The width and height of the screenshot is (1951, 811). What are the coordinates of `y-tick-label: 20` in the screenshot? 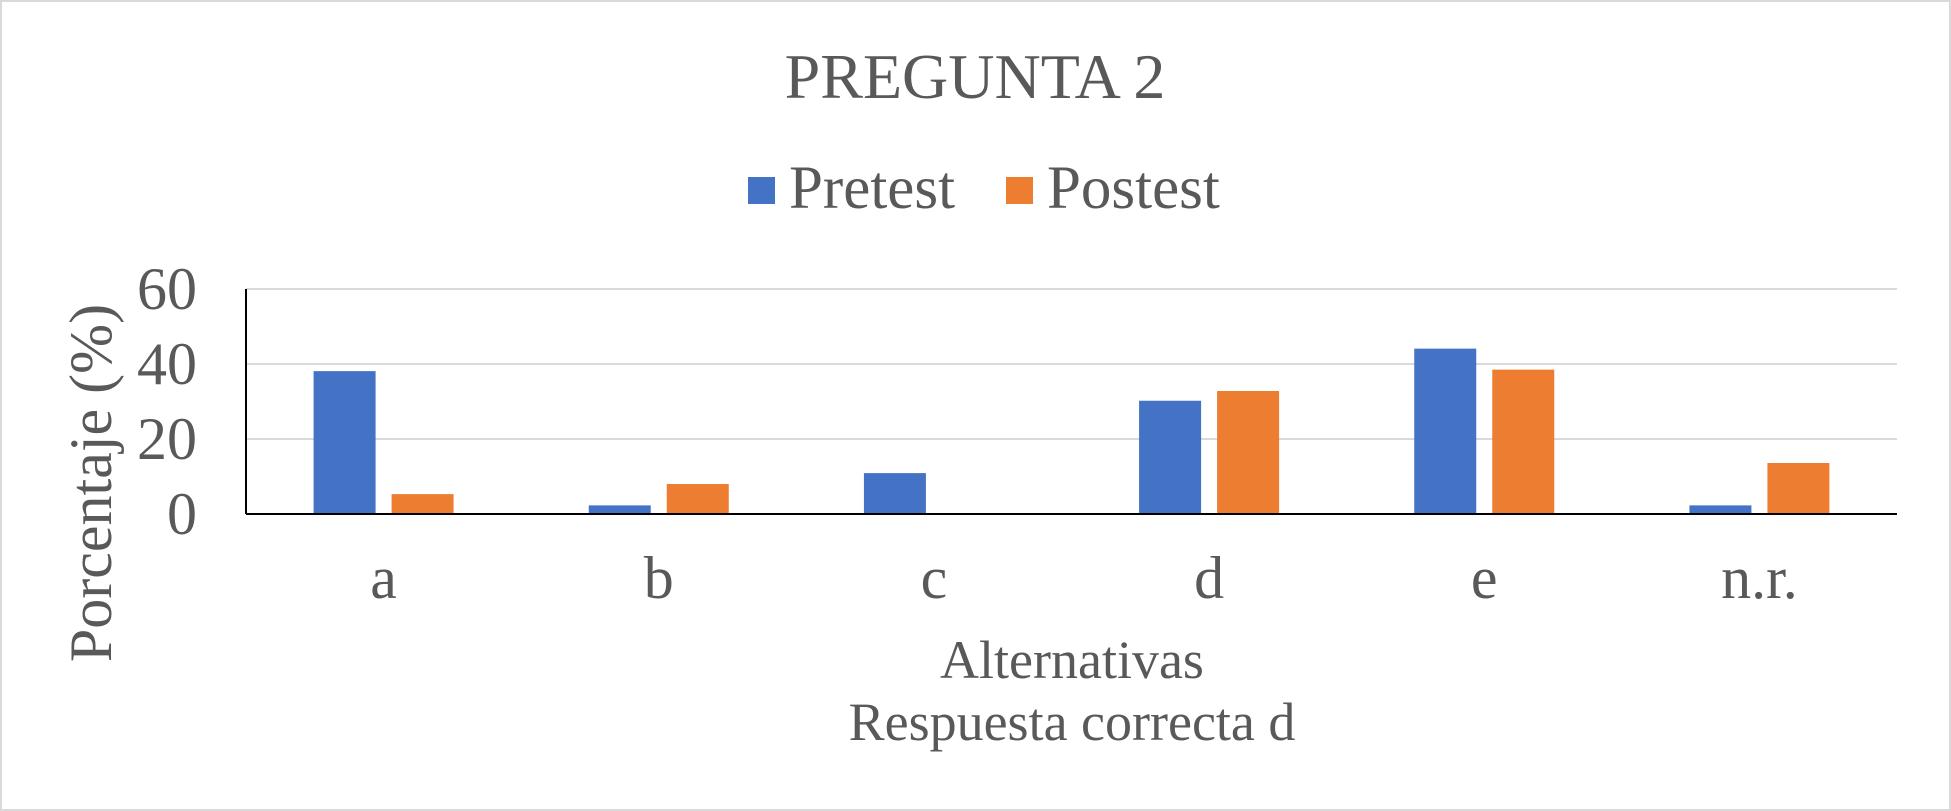 It's located at (167, 439).